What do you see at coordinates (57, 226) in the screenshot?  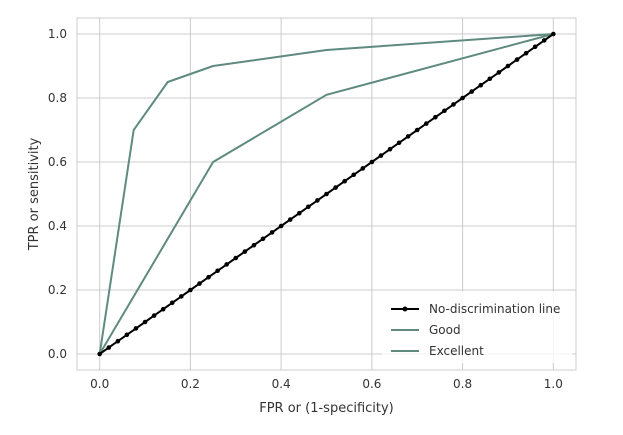 I see `y-tick-label: 0.4` at bounding box center [57, 226].